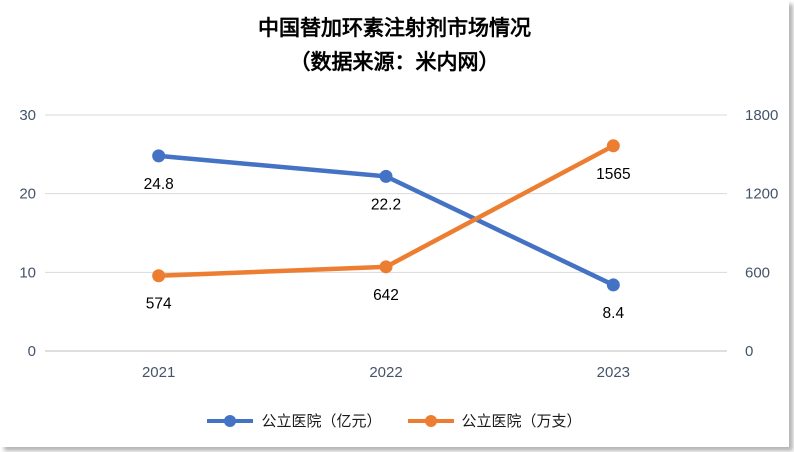 The height and width of the screenshot is (452, 794). Describe the element at coordinates (394, 46) in the screenshot. I see `chart-title: 中国替加环素注射剂市场情况 （数据来源：米内网）` at that location.